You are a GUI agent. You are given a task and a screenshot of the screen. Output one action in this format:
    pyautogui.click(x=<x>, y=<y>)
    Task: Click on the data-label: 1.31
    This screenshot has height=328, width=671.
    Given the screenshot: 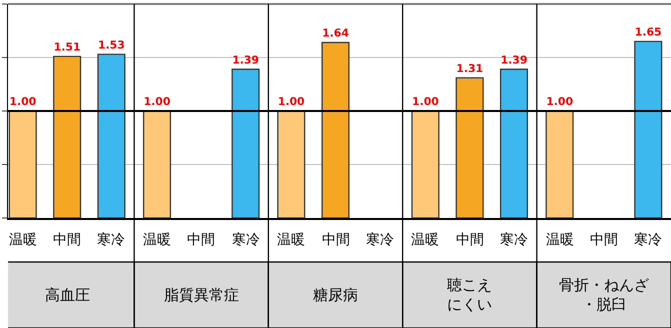 What is the action you would take?
    pyautogui.click(x=470, y=68)
    